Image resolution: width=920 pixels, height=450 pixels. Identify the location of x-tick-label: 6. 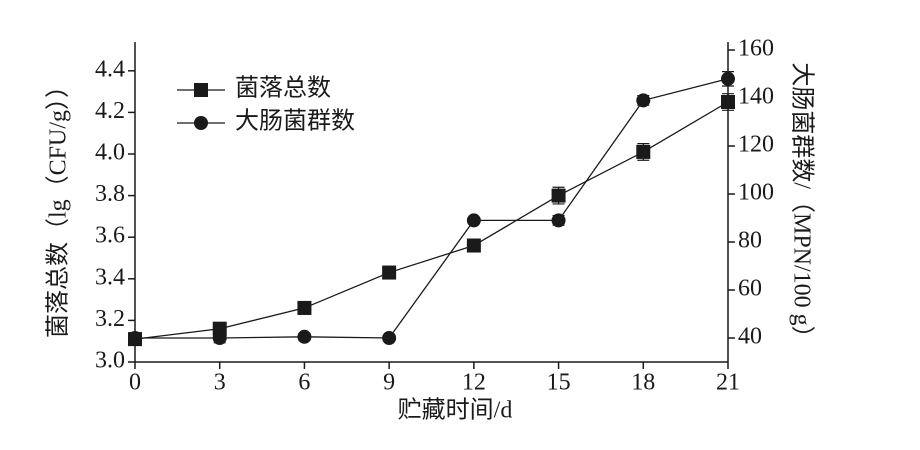
(304, 383).